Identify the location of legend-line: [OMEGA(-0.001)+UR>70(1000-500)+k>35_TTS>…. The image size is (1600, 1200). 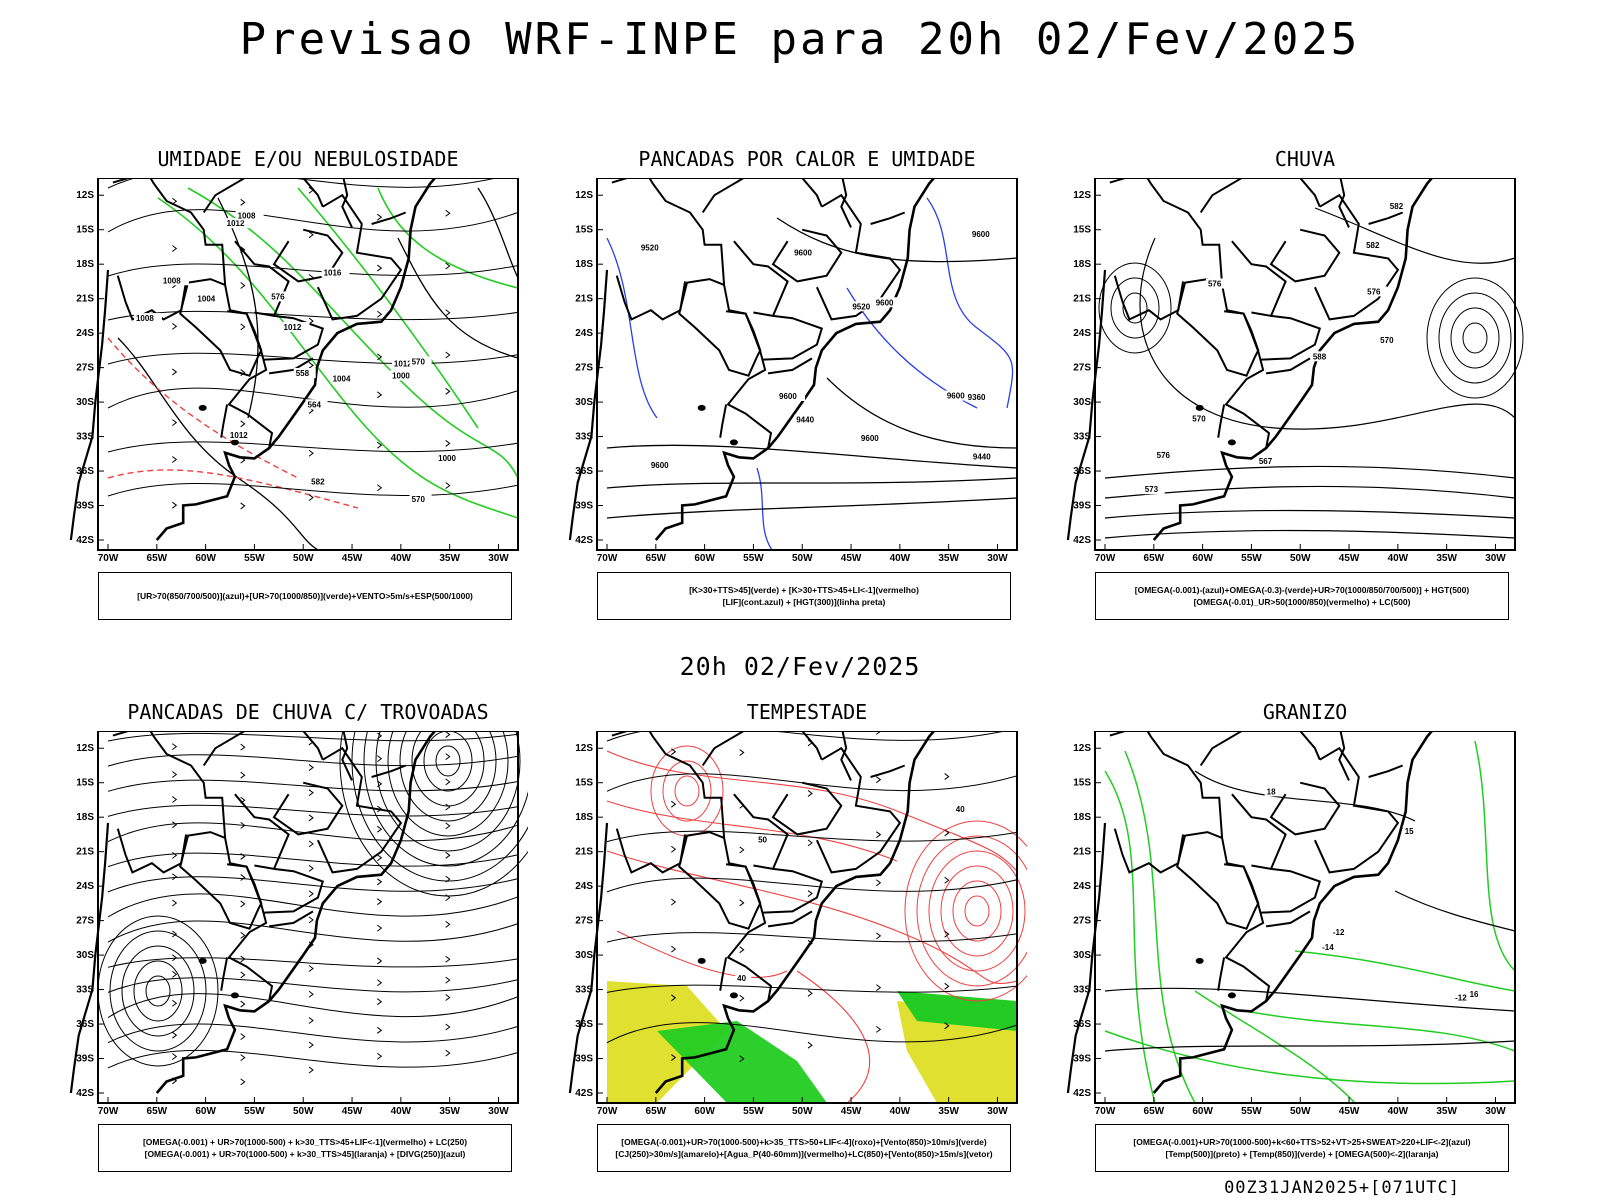
(804, 1142).